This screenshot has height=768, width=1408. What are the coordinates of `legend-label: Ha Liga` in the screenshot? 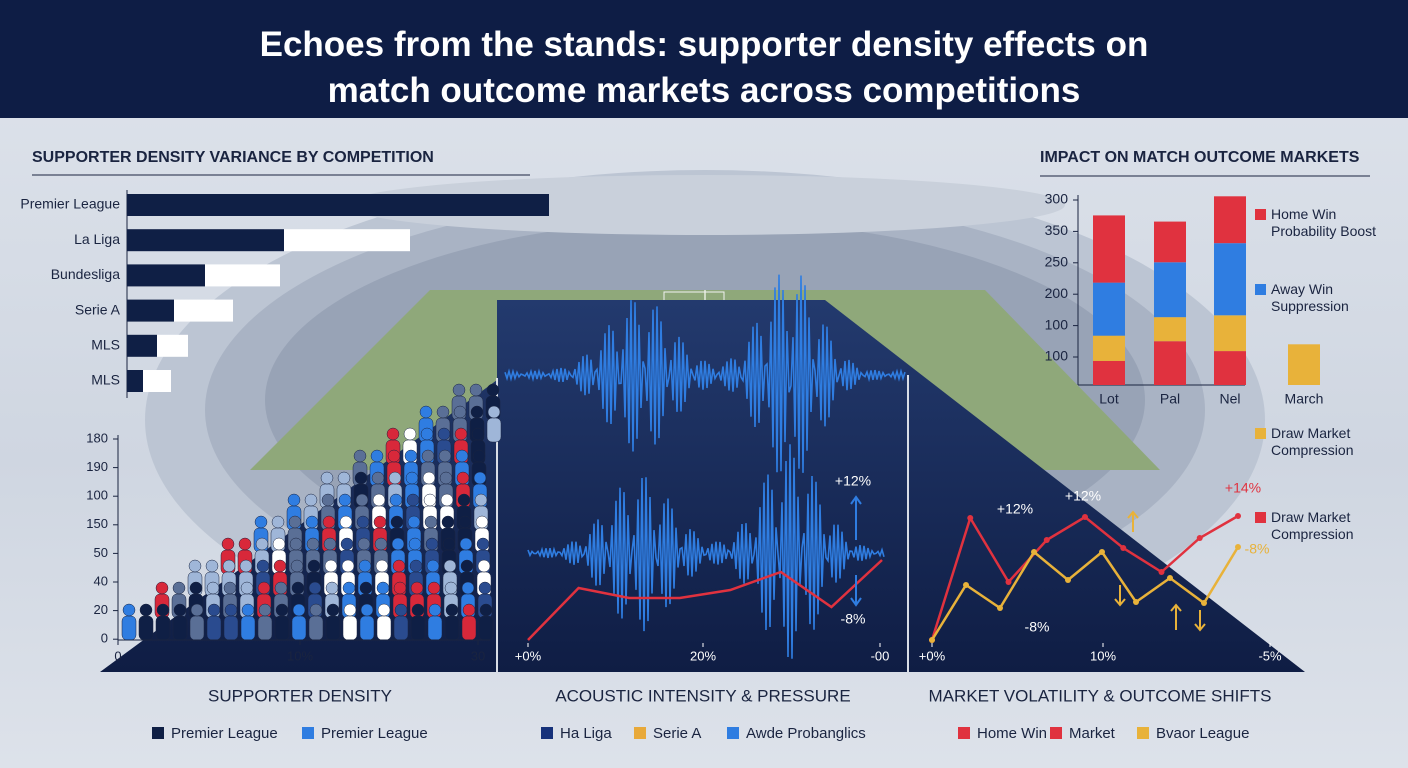 It's located at (586, 733).